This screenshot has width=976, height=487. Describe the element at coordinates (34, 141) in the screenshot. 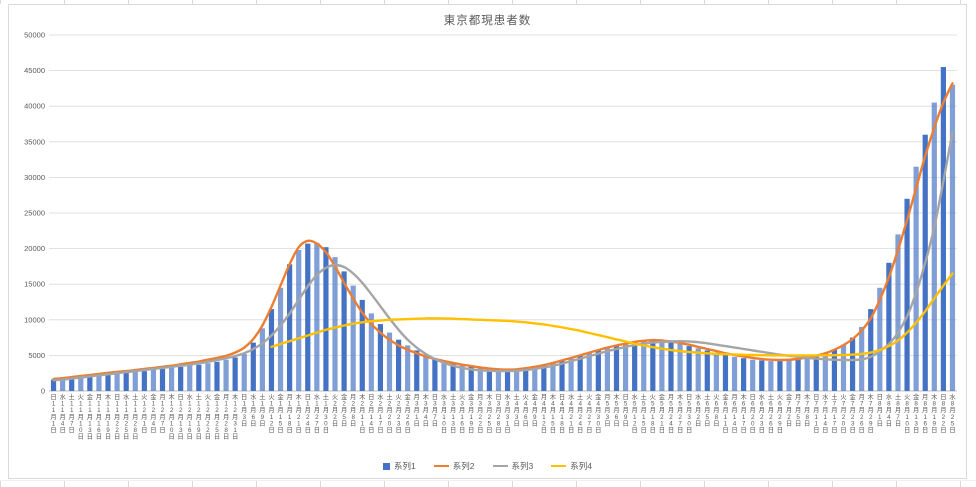

I see `y-axis-tick-label: 35000` at that location.